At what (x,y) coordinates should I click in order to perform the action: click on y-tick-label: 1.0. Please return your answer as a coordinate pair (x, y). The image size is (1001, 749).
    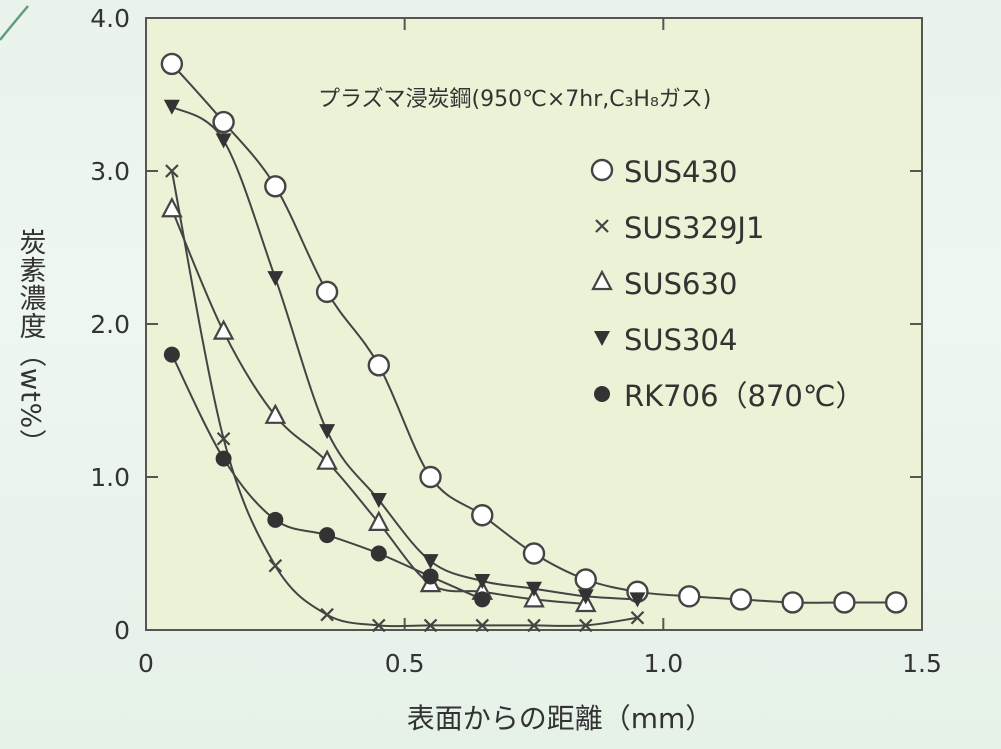
    Looking at the image, I should click on (110, 477).